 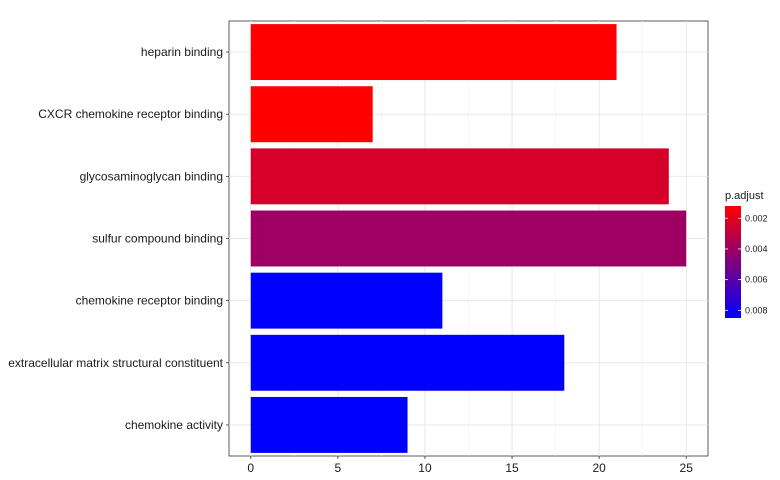 I want to click on x-tick-label: 0, so click(x=250, y=468).